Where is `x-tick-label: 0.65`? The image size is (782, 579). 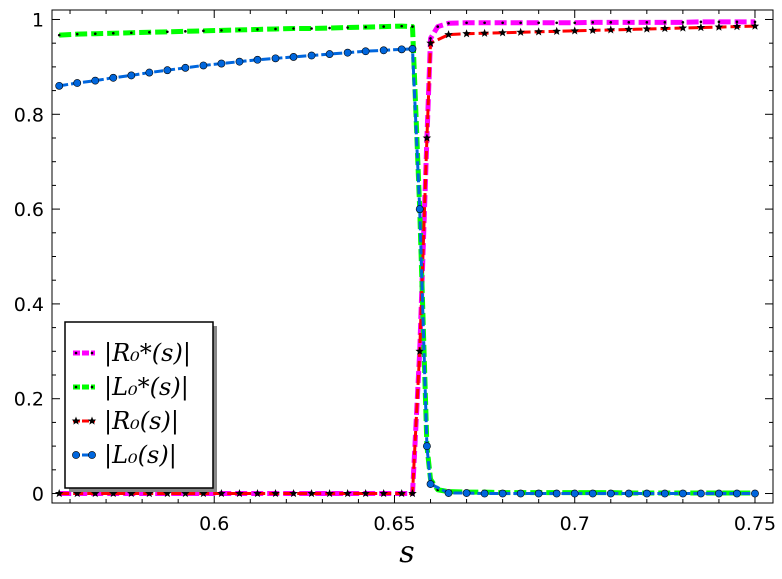 x-tick-label: 0.65 is located at coordinates (394, 524).